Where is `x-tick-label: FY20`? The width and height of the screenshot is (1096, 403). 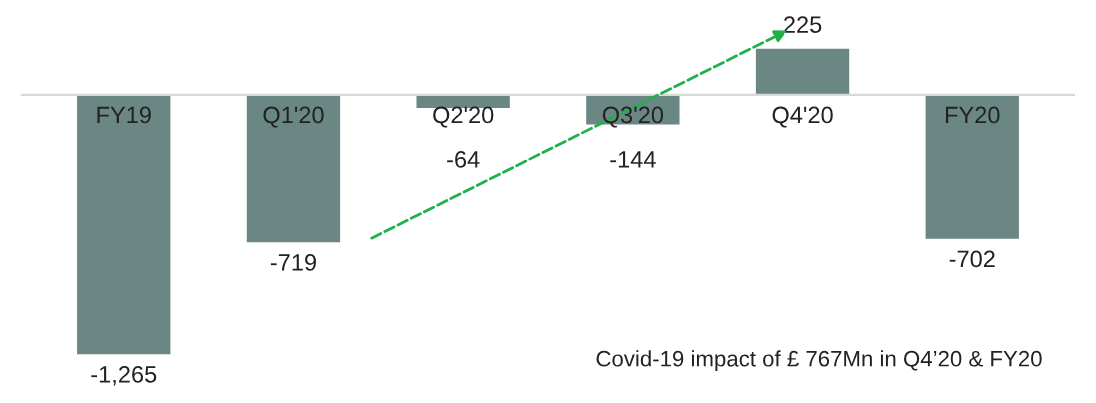
x-tick-label: FY20 is located at coordinates (972, 115).